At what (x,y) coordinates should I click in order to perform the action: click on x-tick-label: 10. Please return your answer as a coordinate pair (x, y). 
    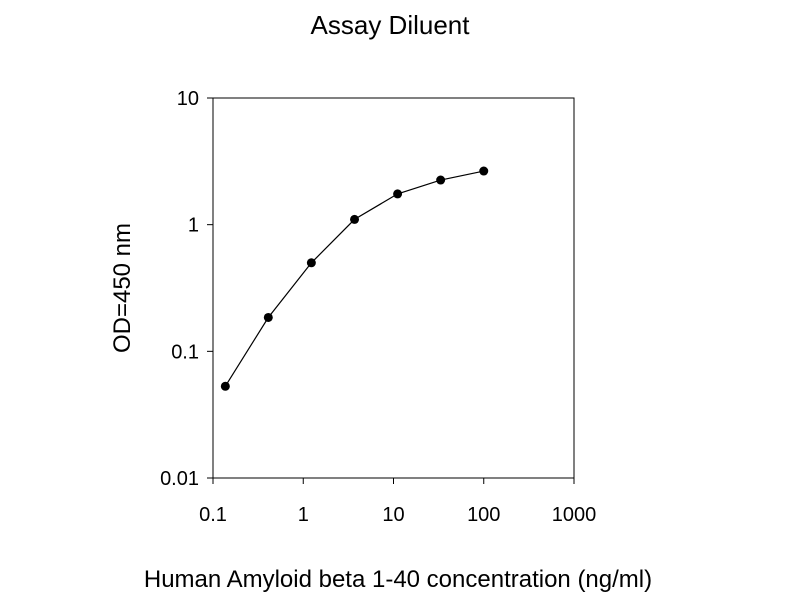
    Looking at the image, I should click on (393, 515).